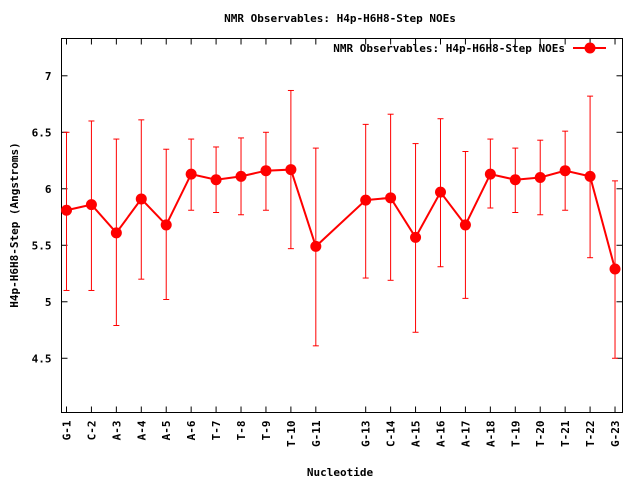 The width and height of the screenshot is (640, 484). I want to click on x-axis-label: Nucleotide, so click(340, 472).